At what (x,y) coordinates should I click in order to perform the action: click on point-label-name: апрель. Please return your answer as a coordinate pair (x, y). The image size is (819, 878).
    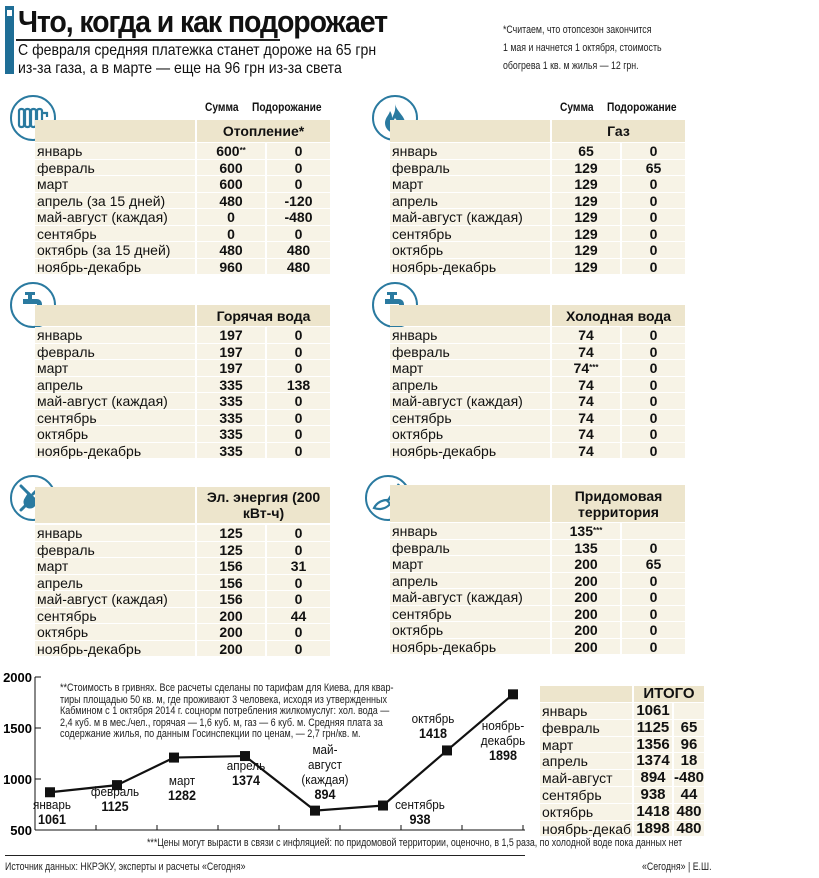
    Looking at the image, I should click on (246, 765).